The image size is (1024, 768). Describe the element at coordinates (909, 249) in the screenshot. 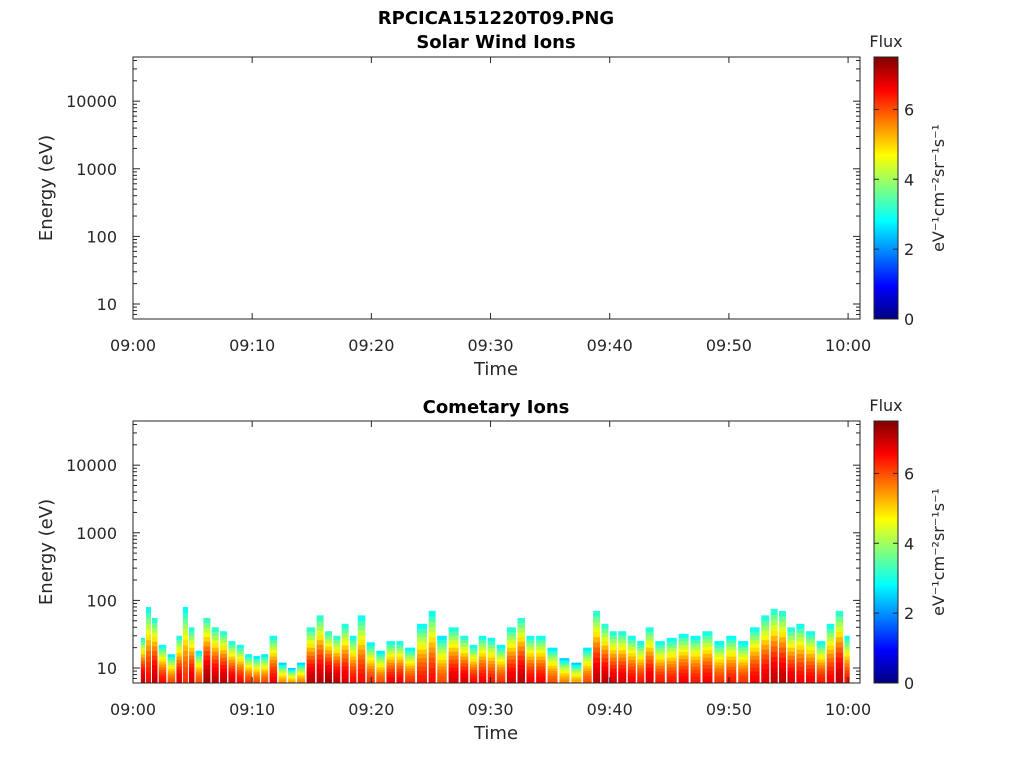

I see `colorbar-tick-label: 2` at that location.